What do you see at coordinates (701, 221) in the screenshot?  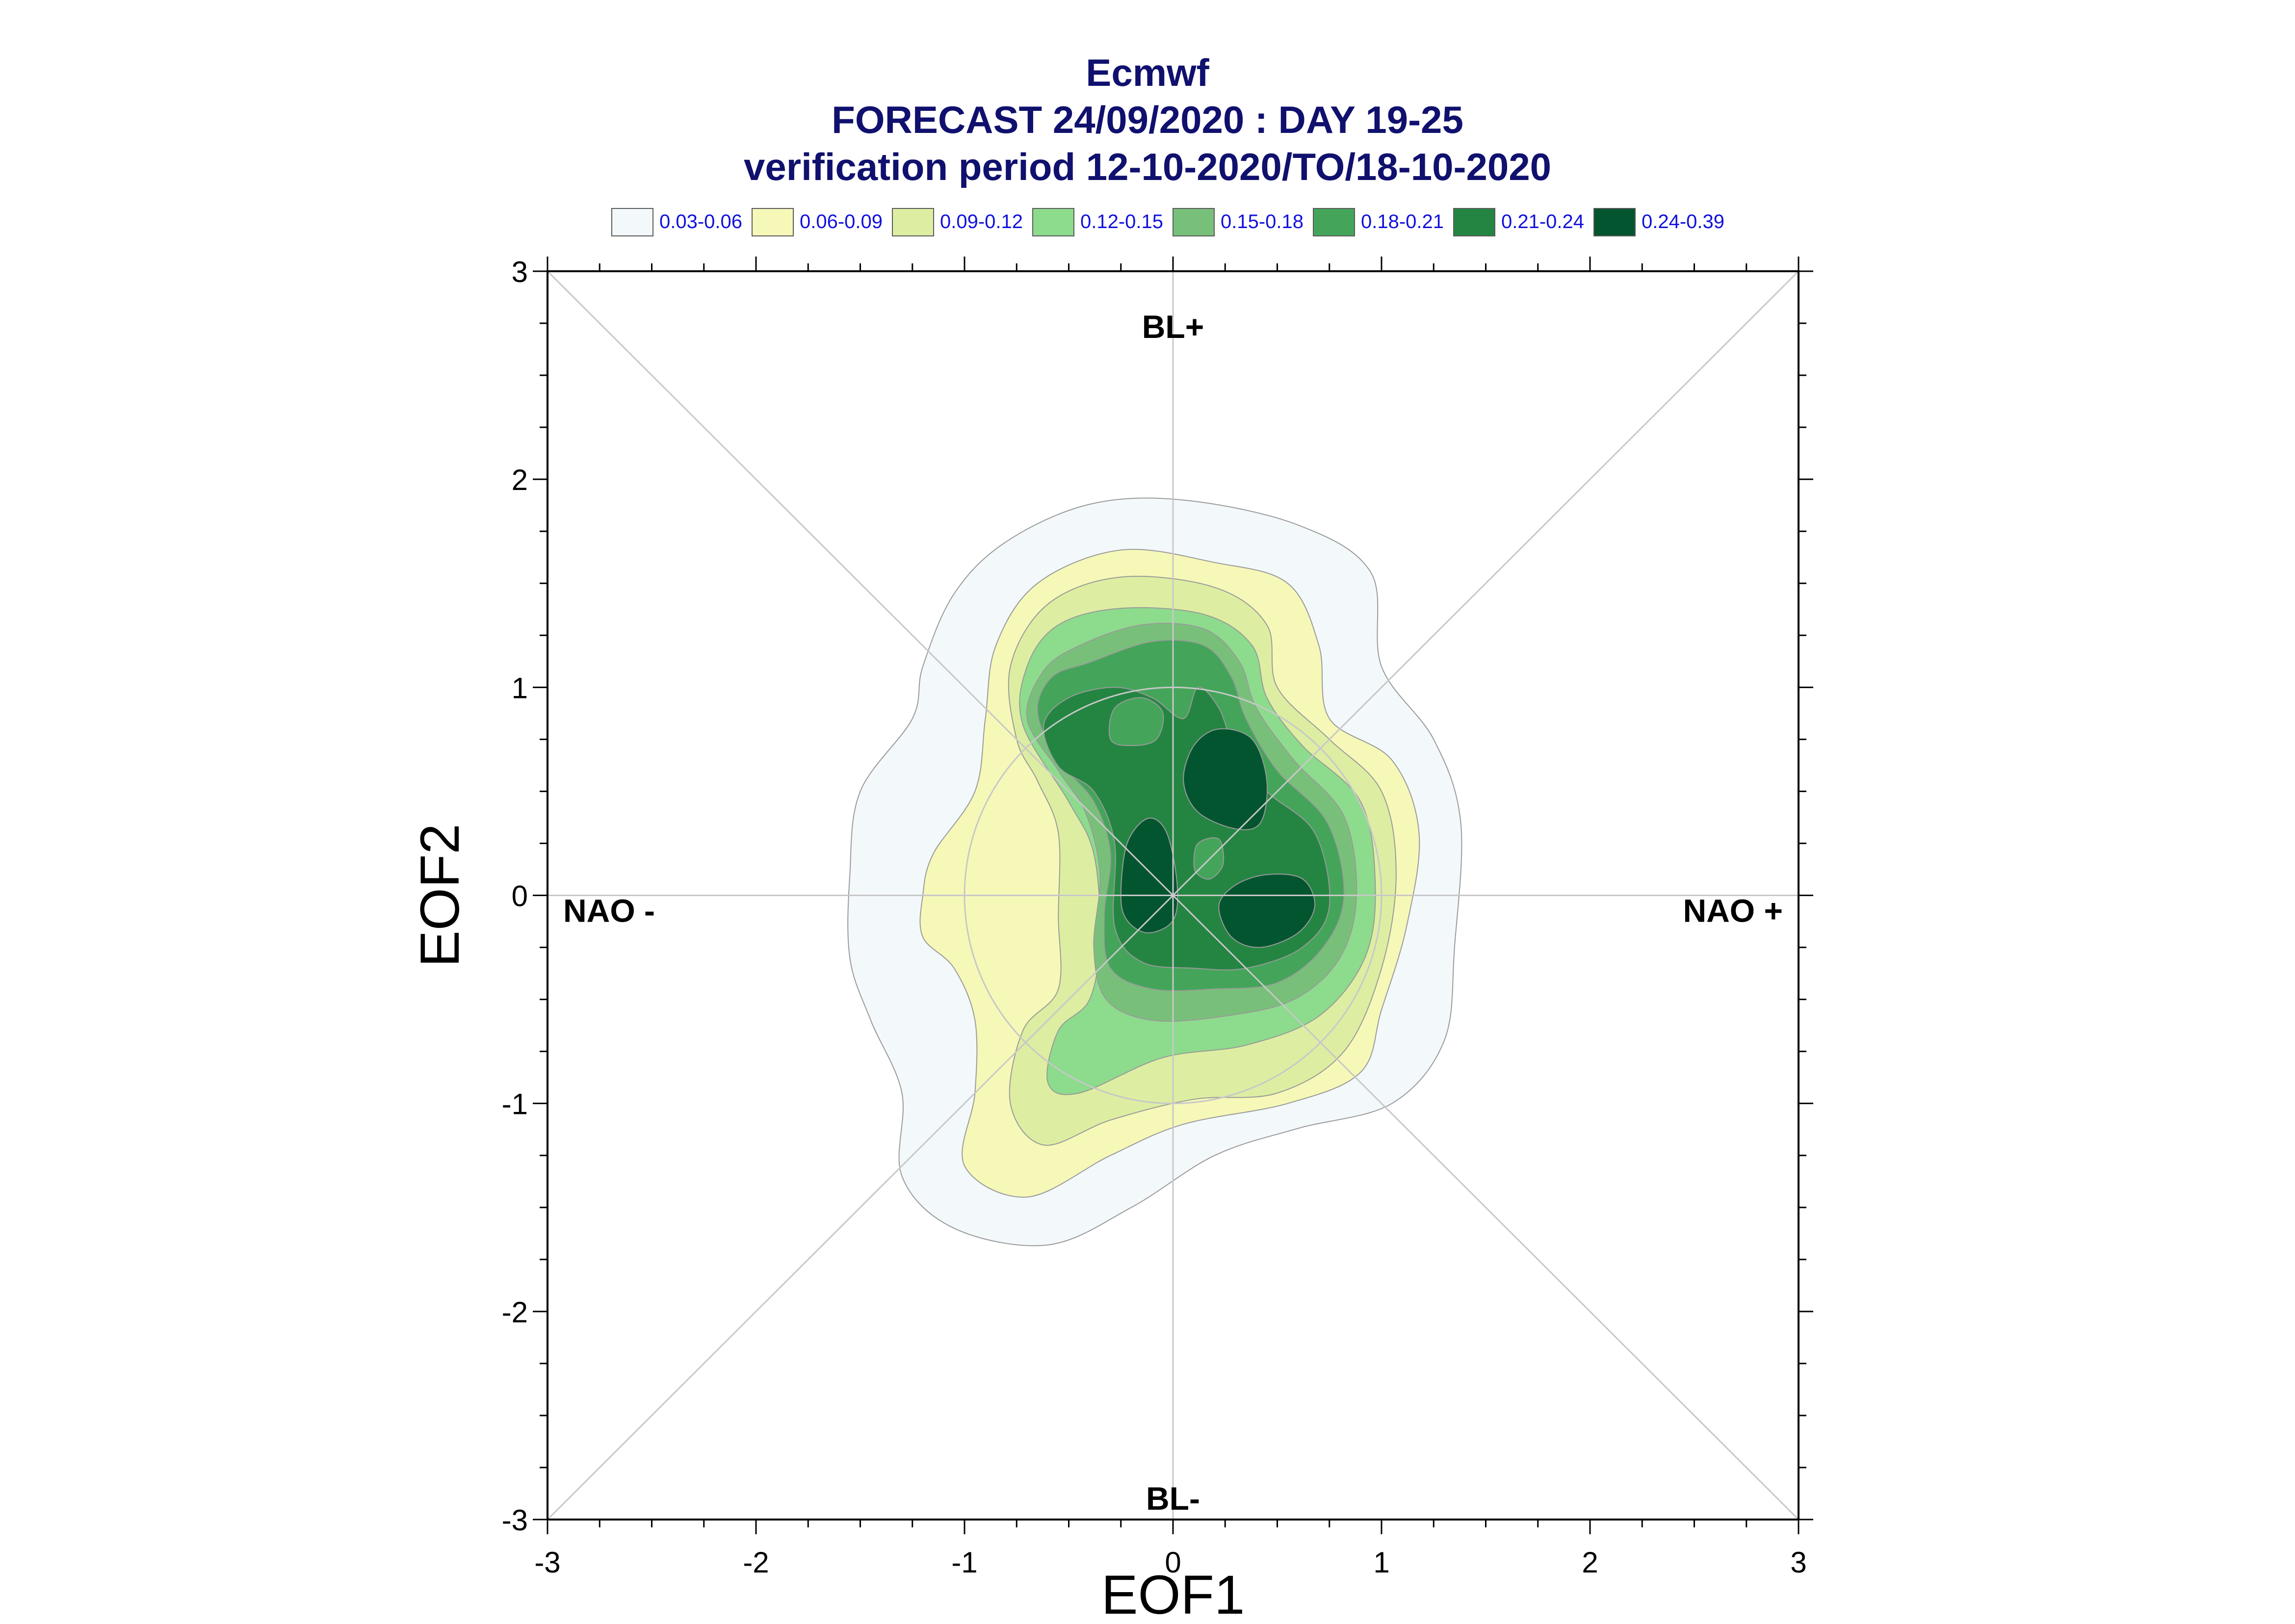 I see `legend-label: 0.03-0.06` at bounding box center [701, 221].